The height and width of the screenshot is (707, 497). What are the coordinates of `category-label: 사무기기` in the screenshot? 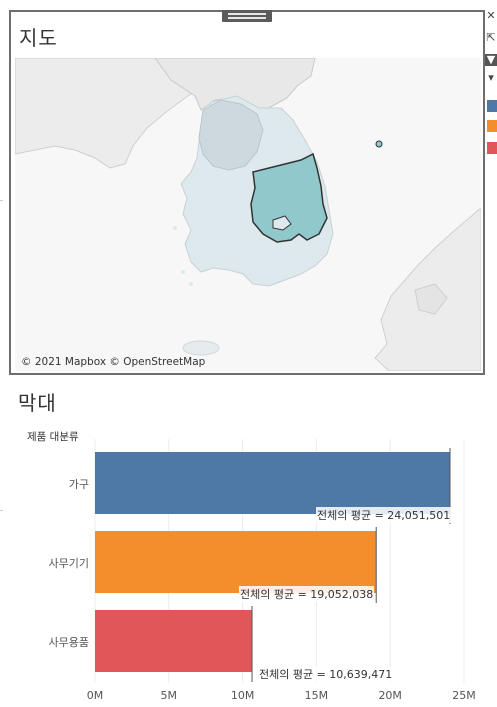 It's located at (68, 563).